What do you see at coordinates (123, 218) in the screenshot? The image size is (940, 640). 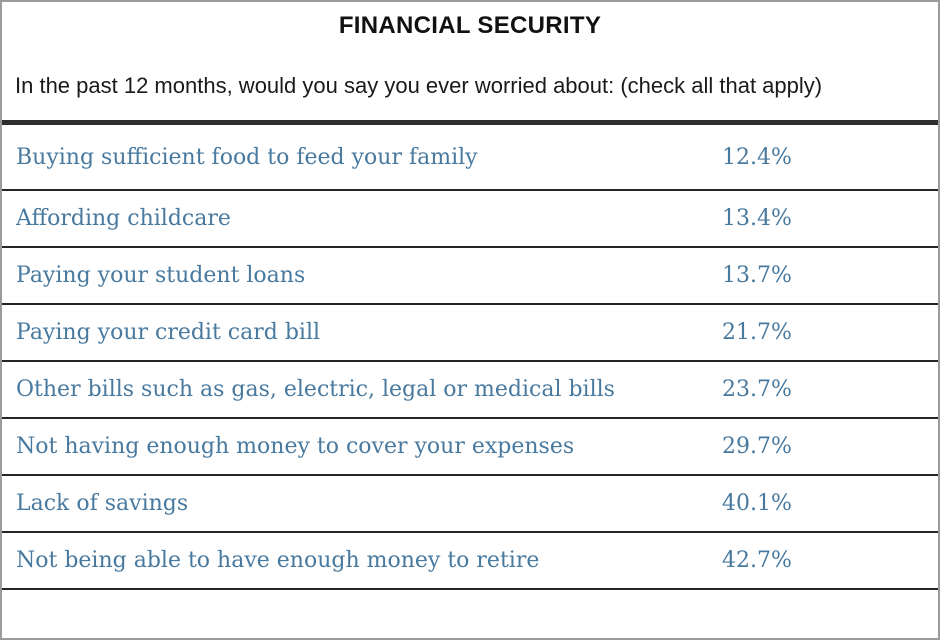 I see `row-label: Affording childcare` at bounding box center [123, 218].